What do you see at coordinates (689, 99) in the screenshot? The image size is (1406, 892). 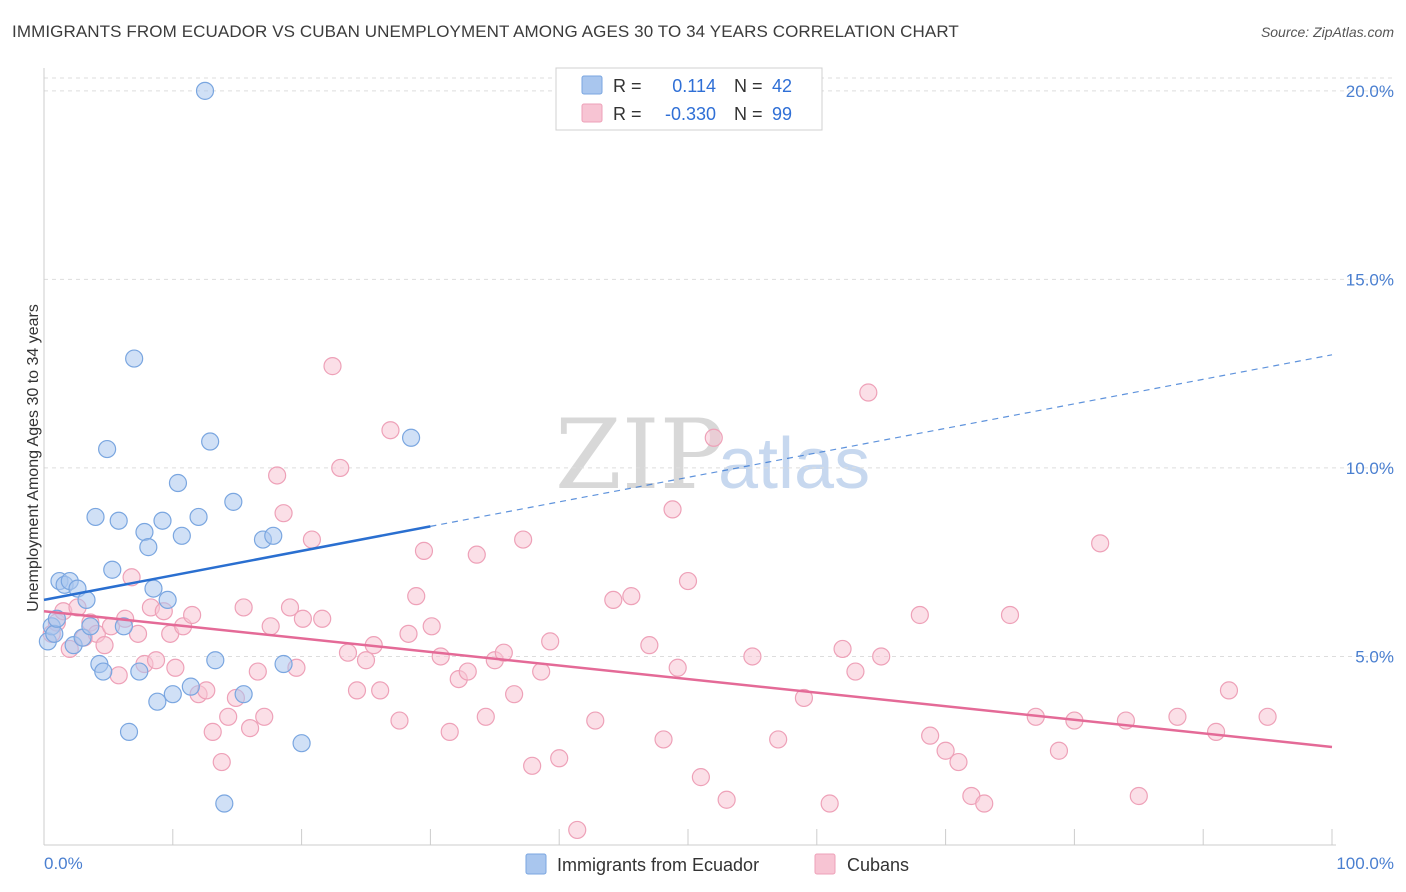 I see `correlation-legend: R = 0.114 N = 42 R = -0.330 N = 99` at bounding box center [689, 99].